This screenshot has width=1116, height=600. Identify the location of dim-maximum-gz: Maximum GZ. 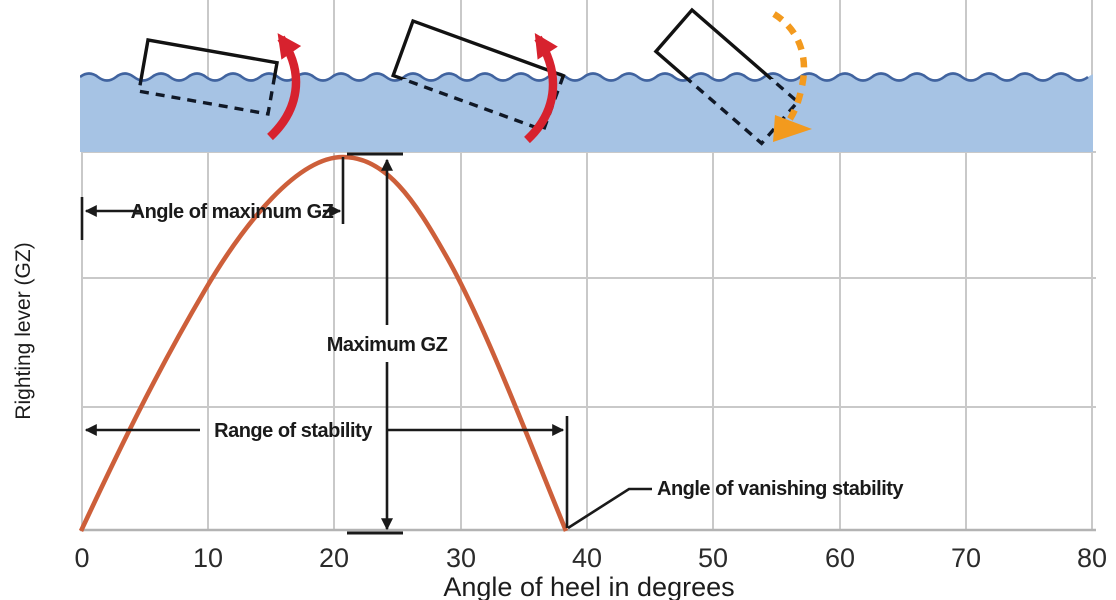
(387, 343).